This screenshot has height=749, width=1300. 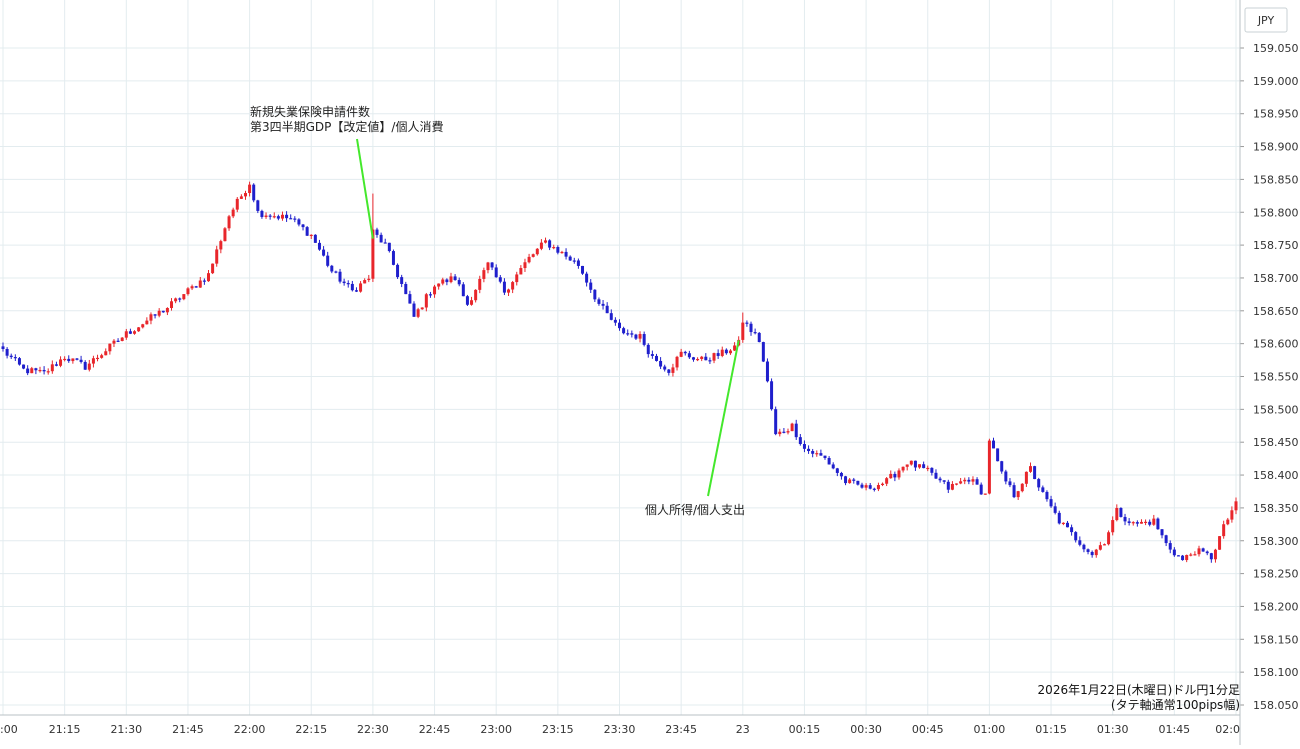 I want to click on x-tick-label: 22:15, so click(x=311, y=729).